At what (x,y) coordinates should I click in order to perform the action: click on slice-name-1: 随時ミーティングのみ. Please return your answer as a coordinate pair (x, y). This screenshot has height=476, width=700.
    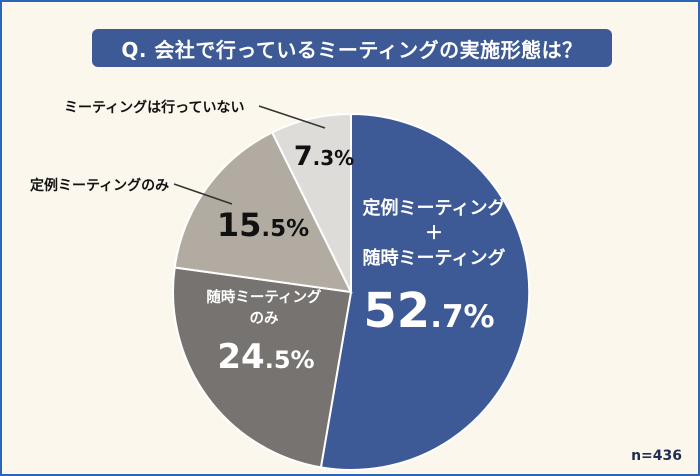
    Looking at the image, I should click on (264, 307).